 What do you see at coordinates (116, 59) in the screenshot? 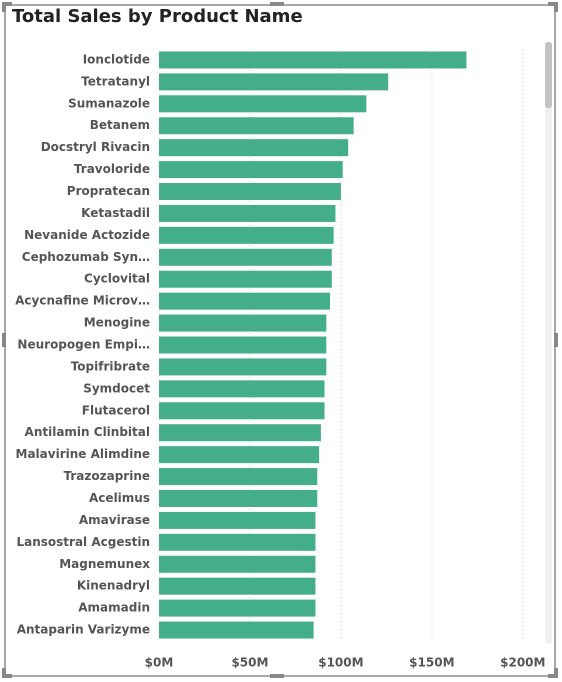
I see `y-tick-label: Ionclotide` at bounding box center [116, 59].